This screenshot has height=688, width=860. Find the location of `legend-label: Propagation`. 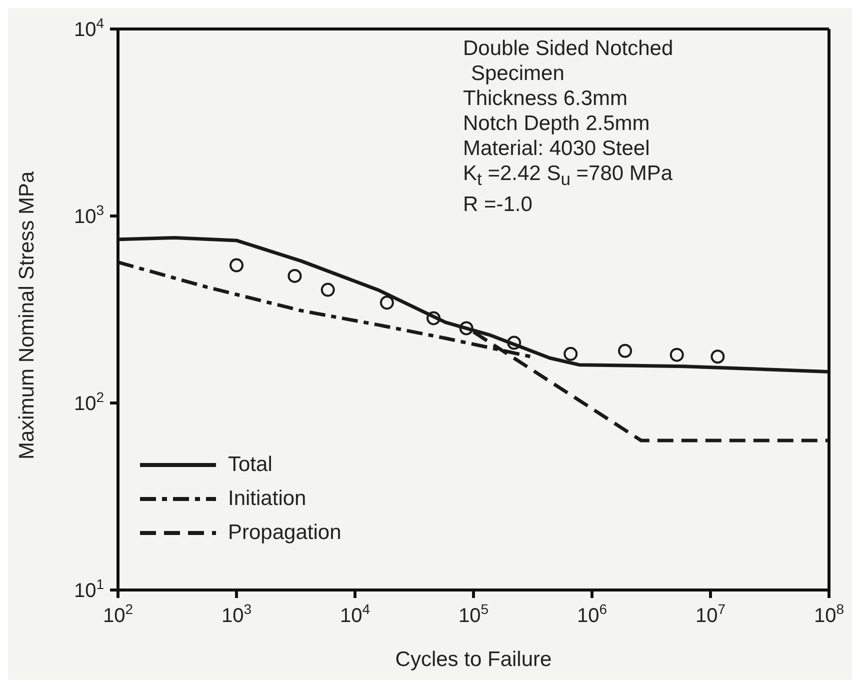

legend-label: Propagation is located at coordinates (285, 533).